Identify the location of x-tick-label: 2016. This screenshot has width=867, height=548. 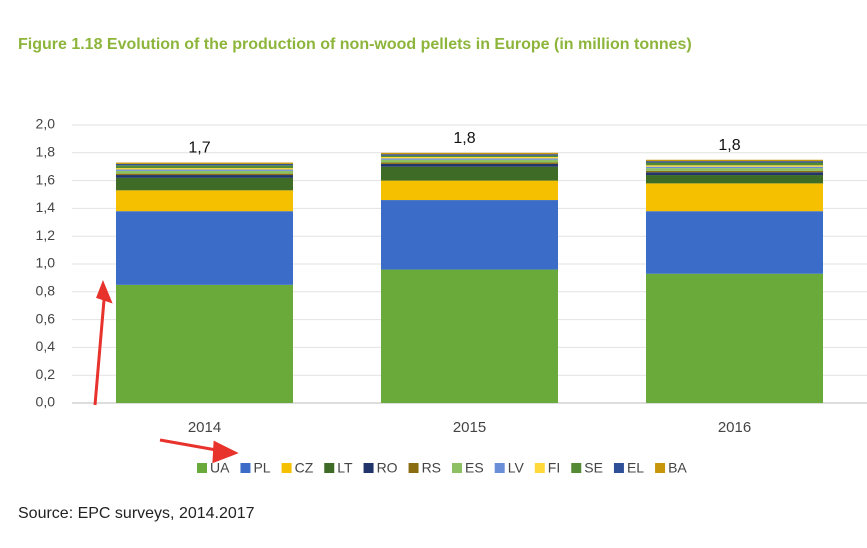
(734, 427).